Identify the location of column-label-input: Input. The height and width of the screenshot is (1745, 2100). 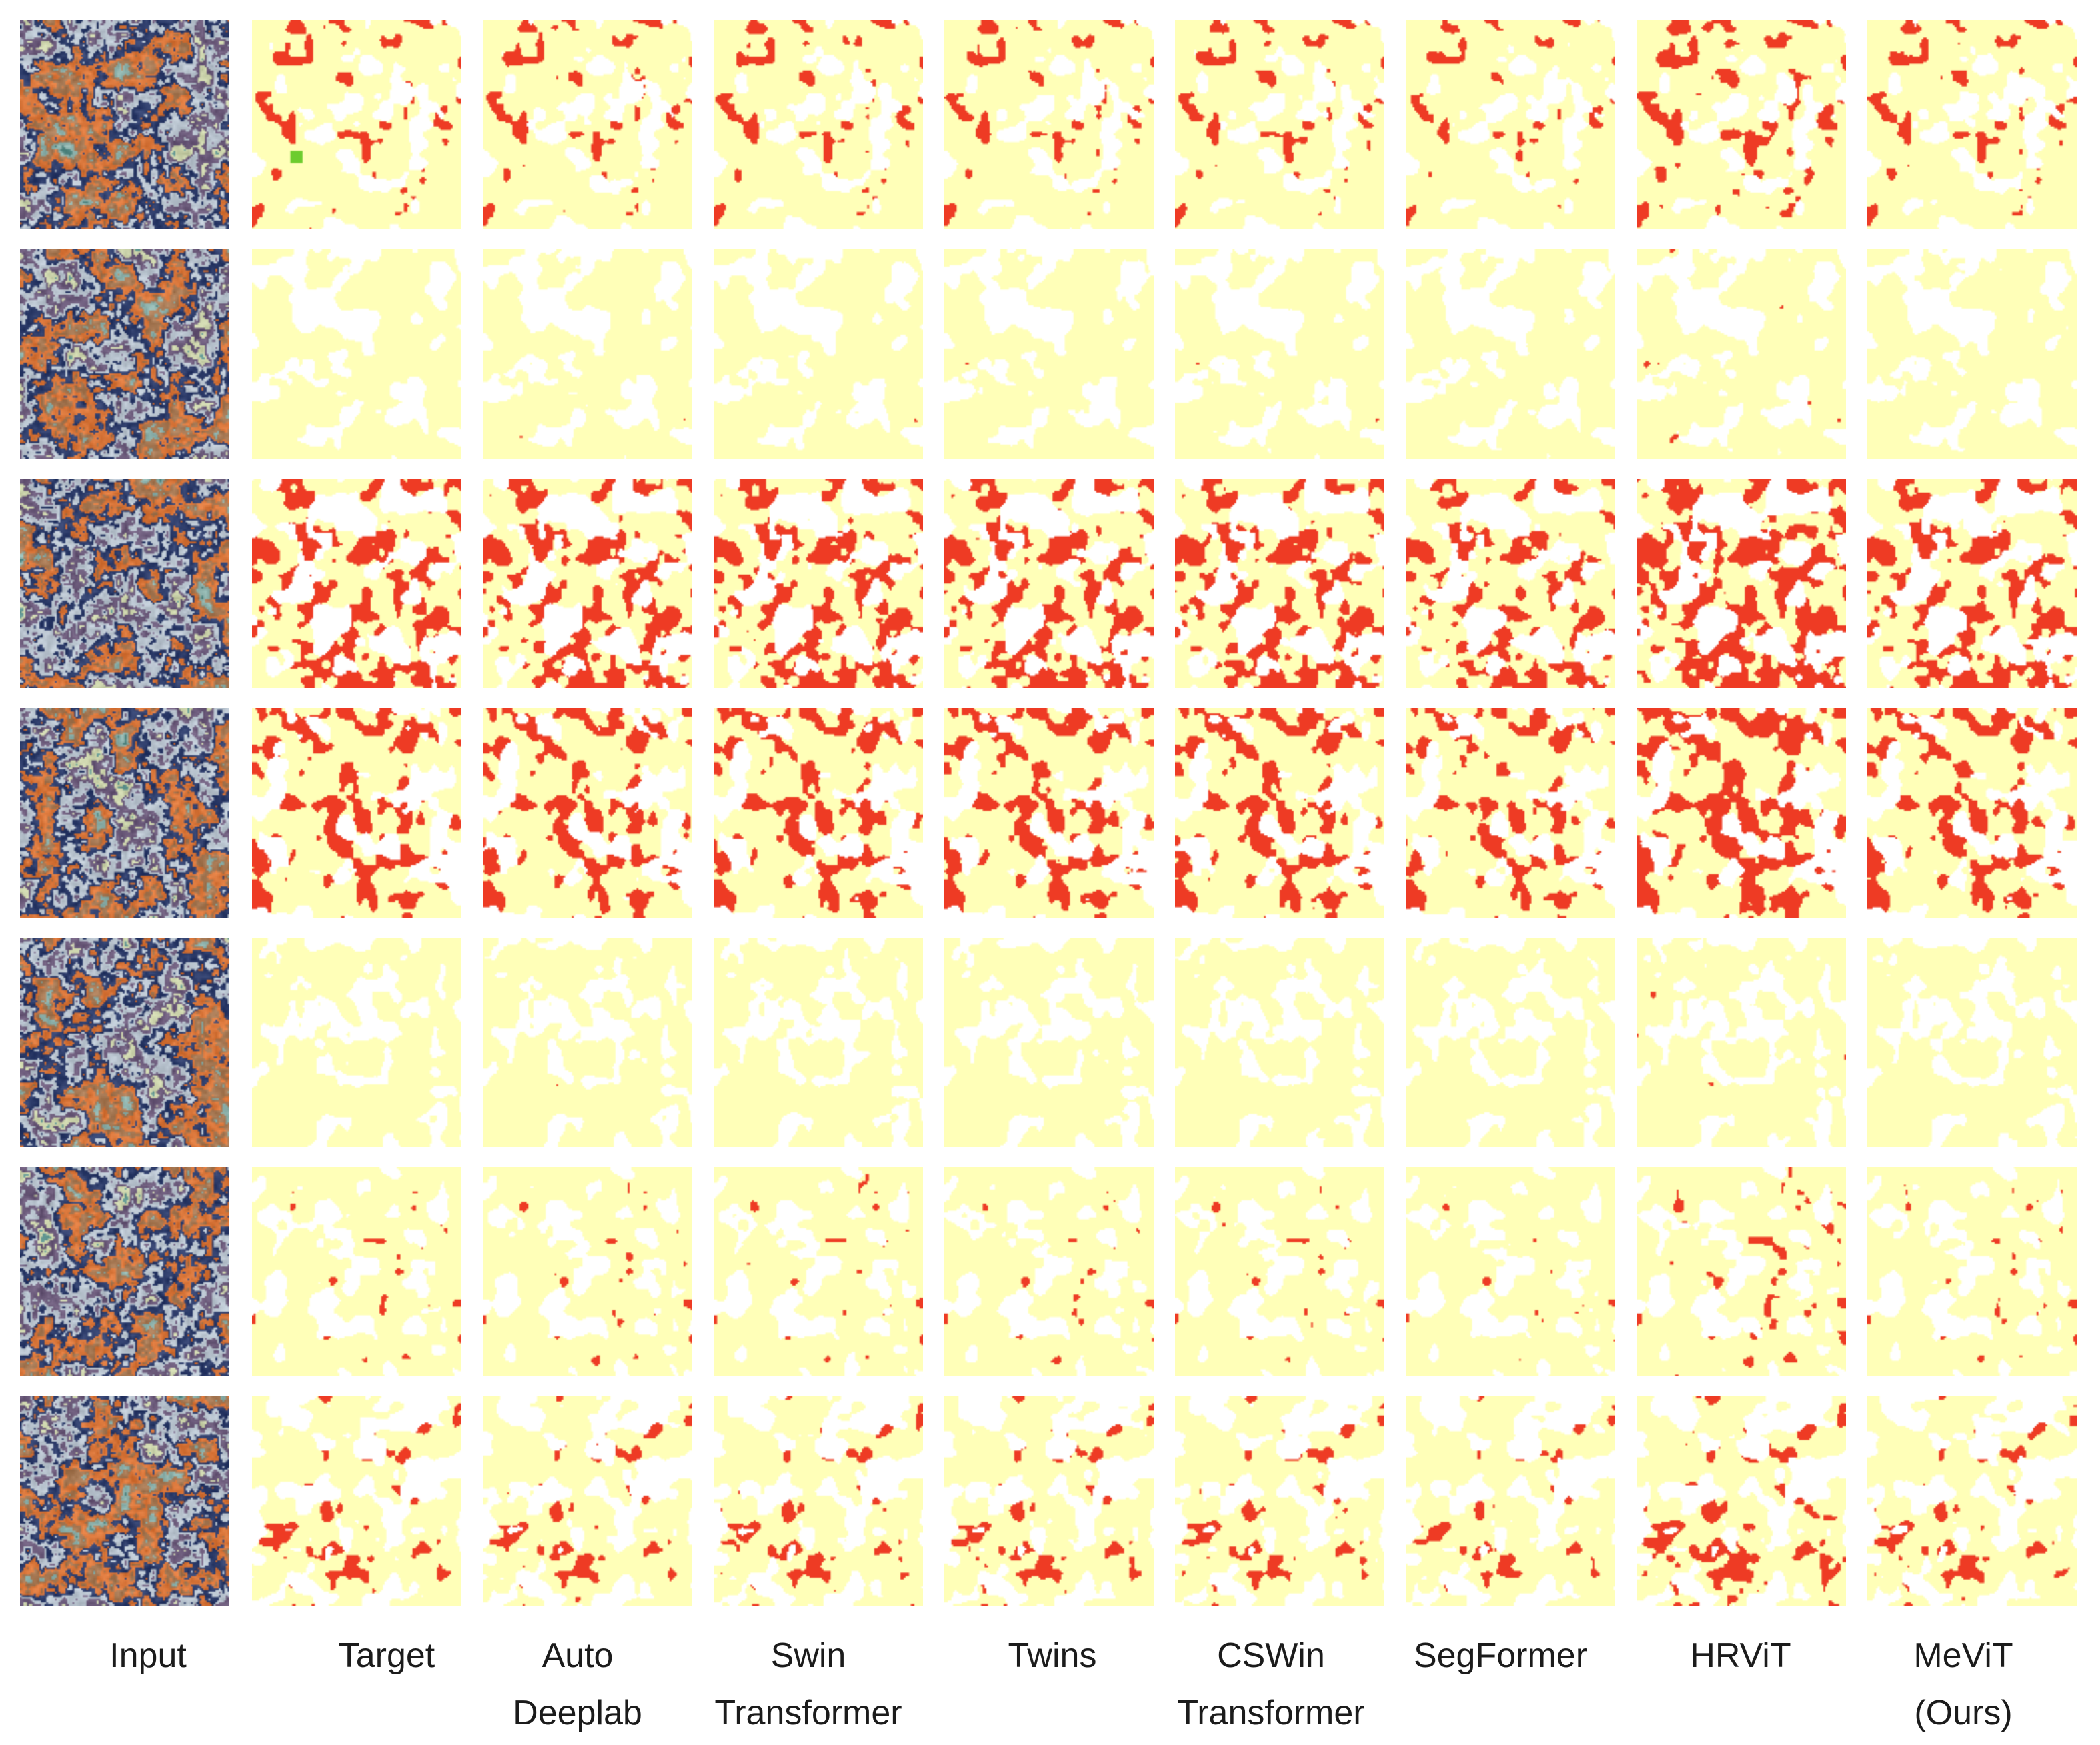
(148, 1655).